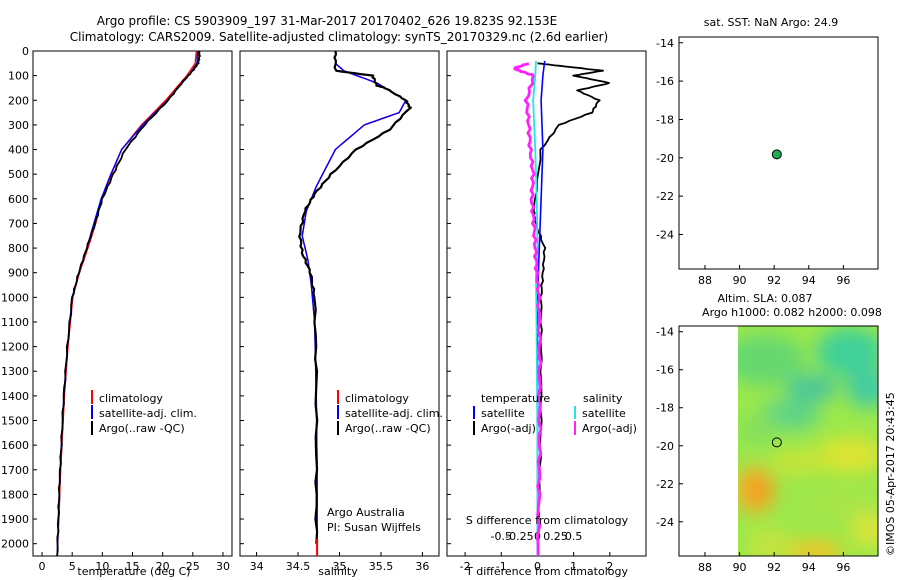 The width and height of the screenshot is (900, 580). What do you see at coordinates (515, 398) in the screenshot?
I see `legend-temperature-header: temperature` at bounding box center [515, 398].